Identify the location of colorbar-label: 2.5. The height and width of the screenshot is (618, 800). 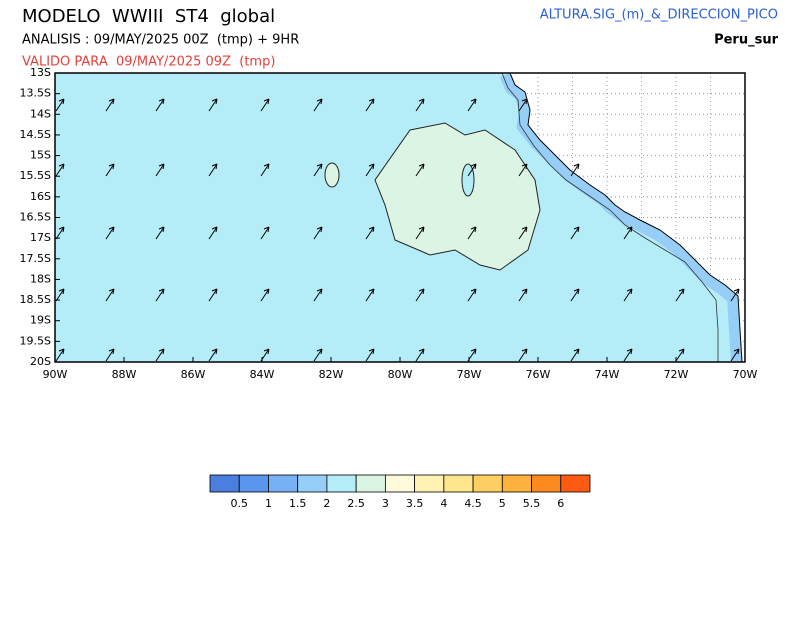
(356, 503).